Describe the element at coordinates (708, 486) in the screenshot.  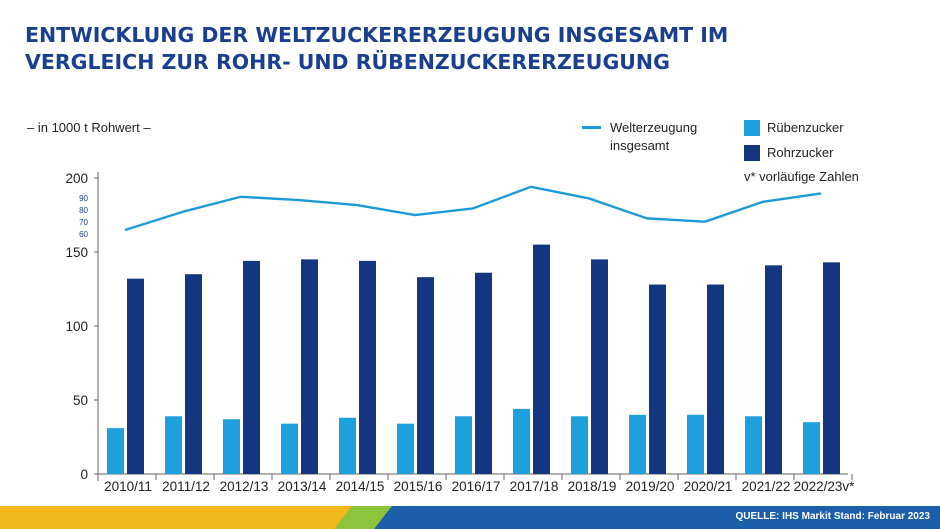
I see `x-tick-label: 2020/21` at that location.